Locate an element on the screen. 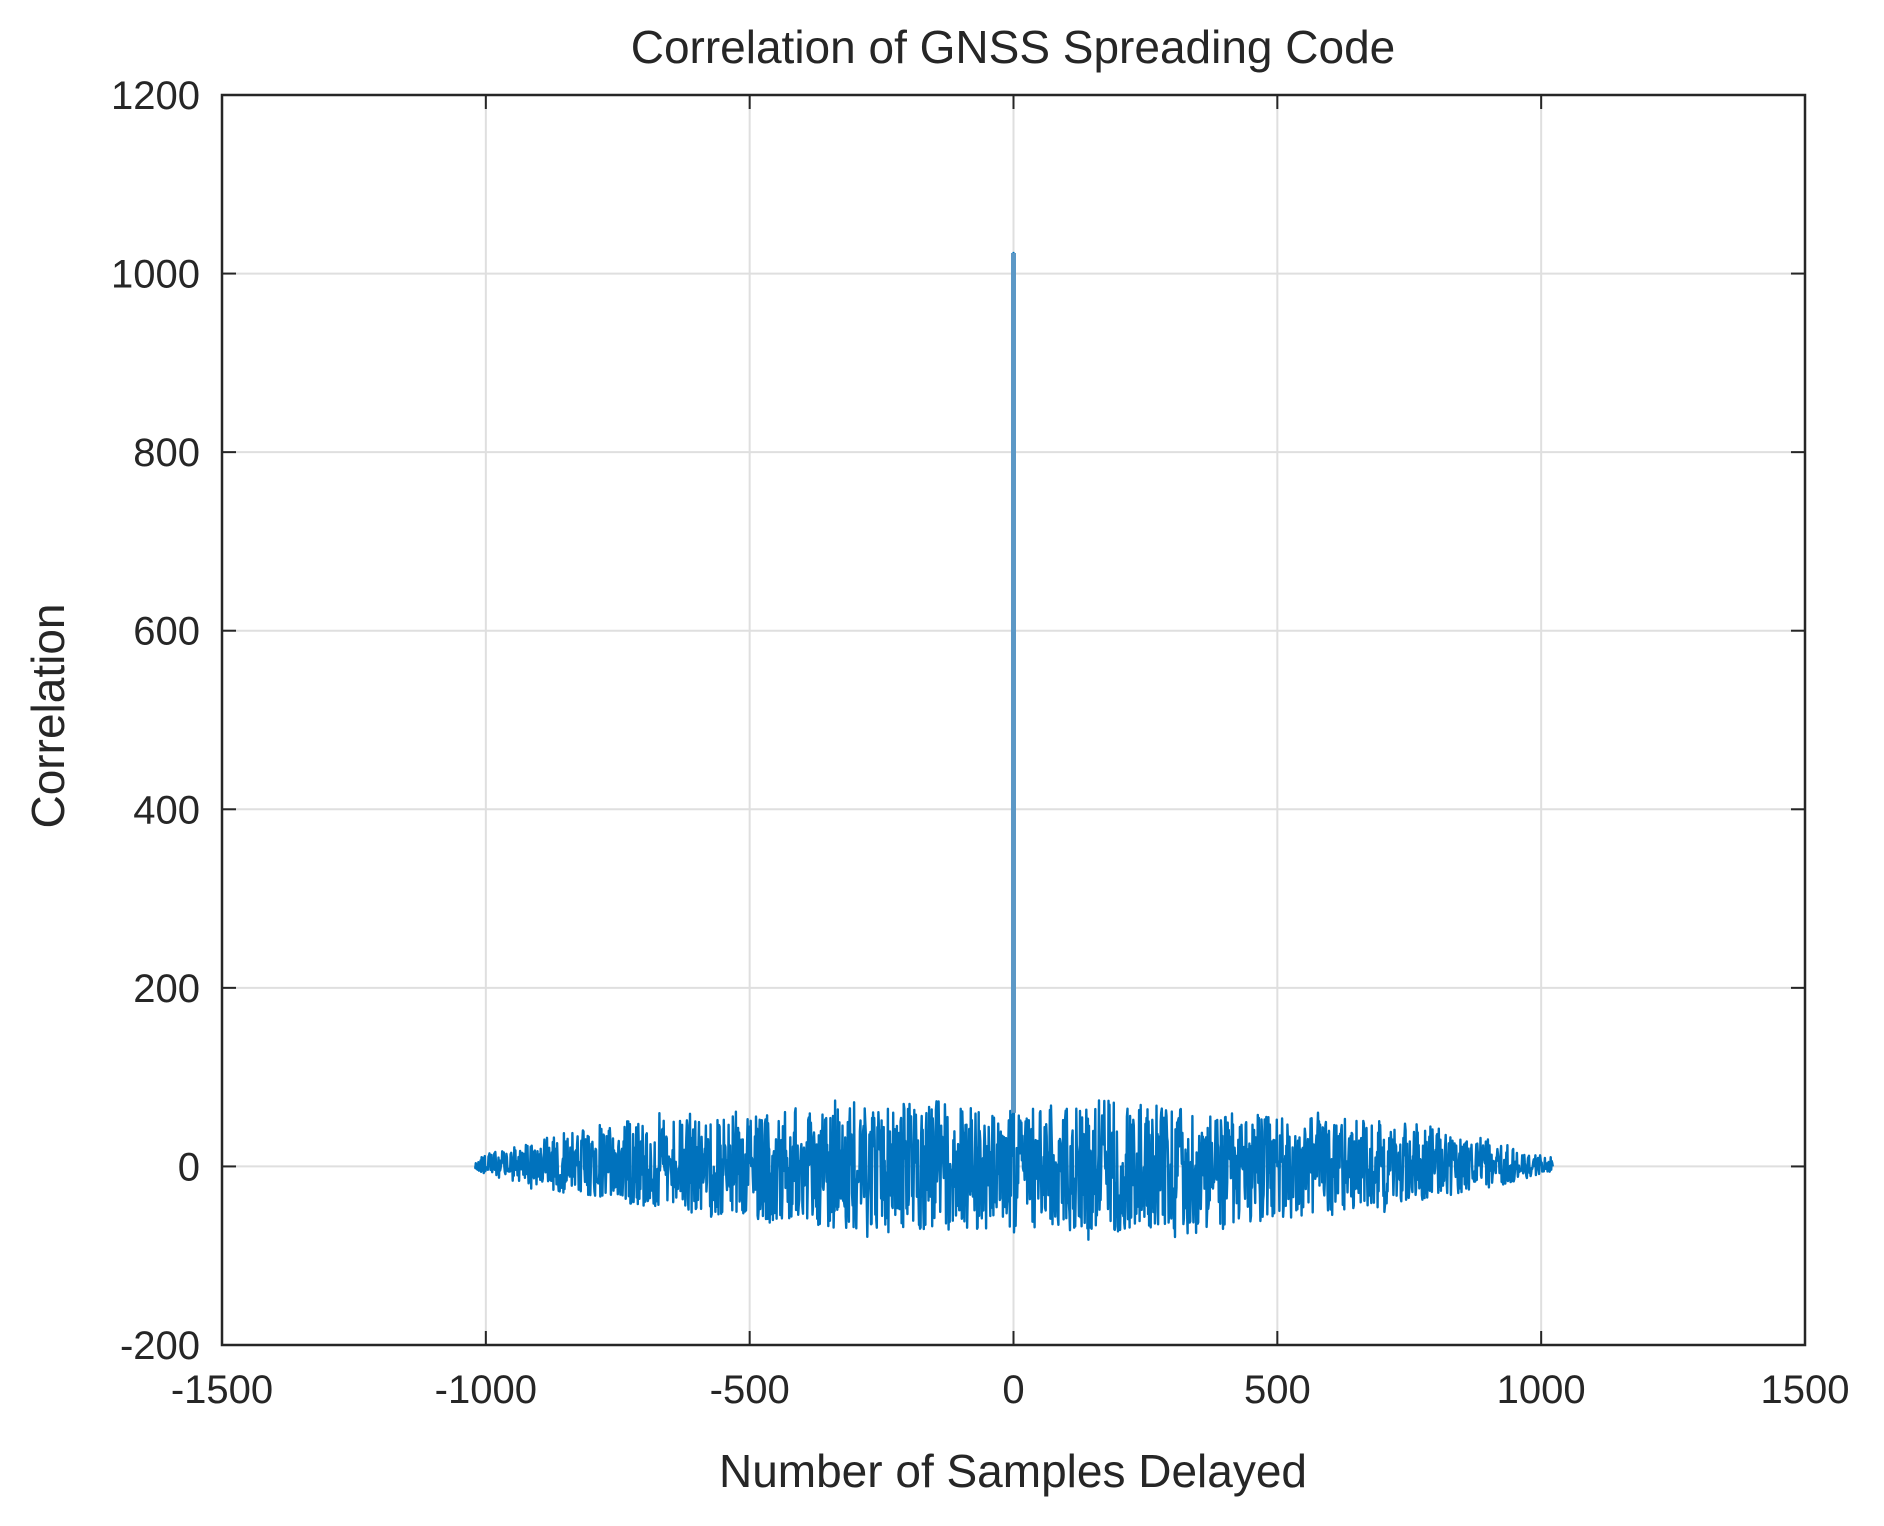 Image resolution: width=1884 pixels, height=1526 pixels. y-tick-label: 1000 is located at coordinates (155, 275).